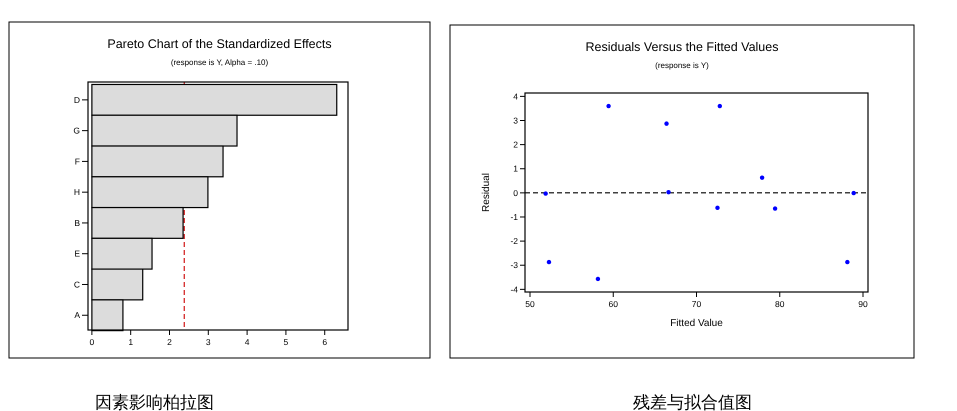 The height and width of the screenshot is (411, 957). What do you see at coordinates (77, 223) in the screenshot?
I see `y-tick-label: B` at bounding box center [77, 223].